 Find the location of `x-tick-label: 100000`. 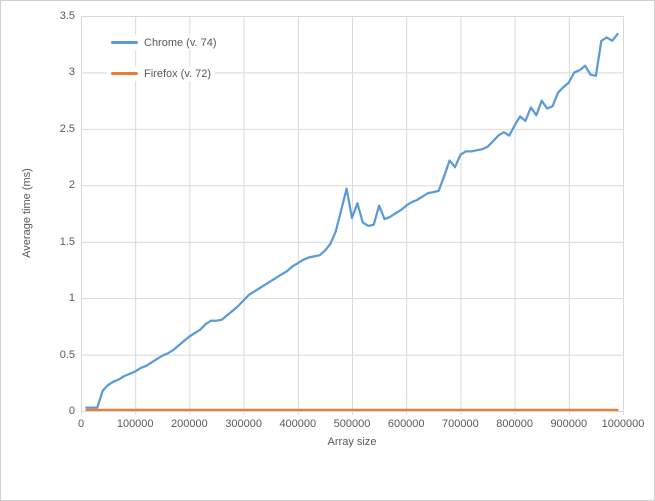

x-tick-label: 100000 is located at coordinates (135, 424).